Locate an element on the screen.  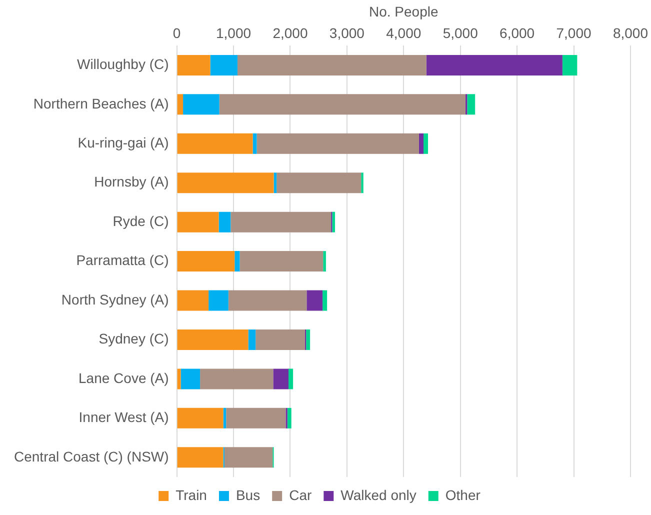
y-tick-label: Northern Beaches (A) is located at coordinates (101, 103).